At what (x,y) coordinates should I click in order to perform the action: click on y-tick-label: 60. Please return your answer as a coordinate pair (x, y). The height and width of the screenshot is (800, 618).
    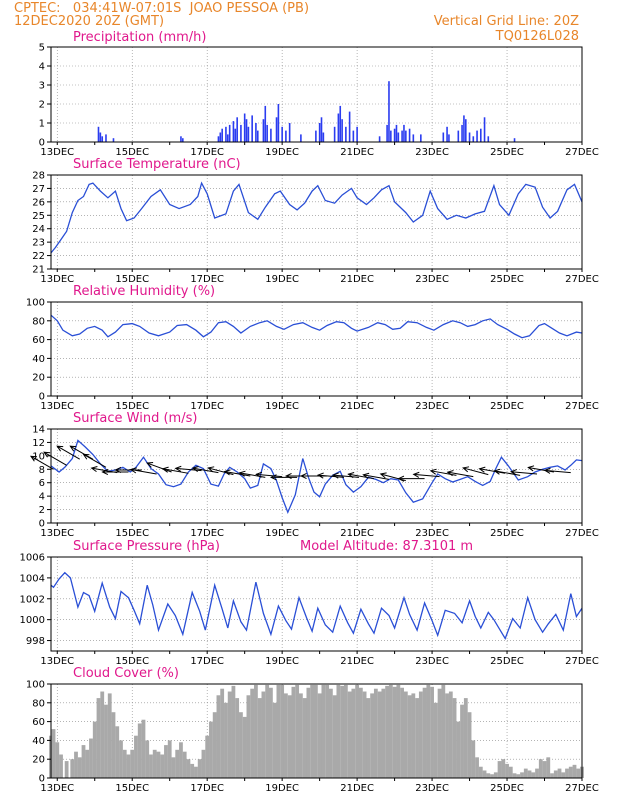
    Looking at the image, I should click on (38, 722).